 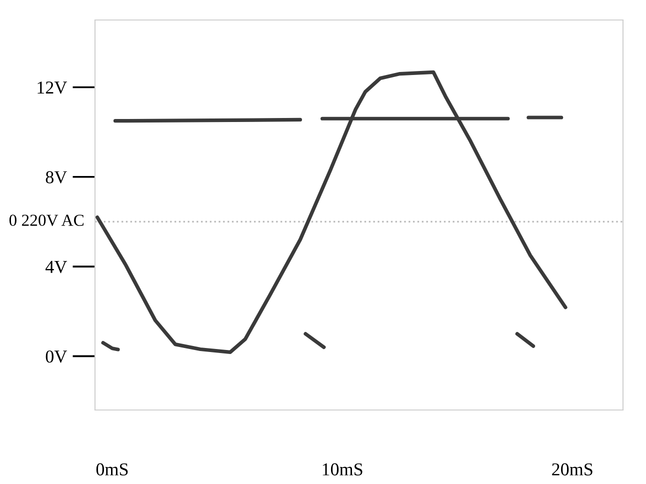 What do you see at coordinates (342, 469) in the screenshot?
I see `x-tick-label: 10mS` at bounding box center [342, 469].